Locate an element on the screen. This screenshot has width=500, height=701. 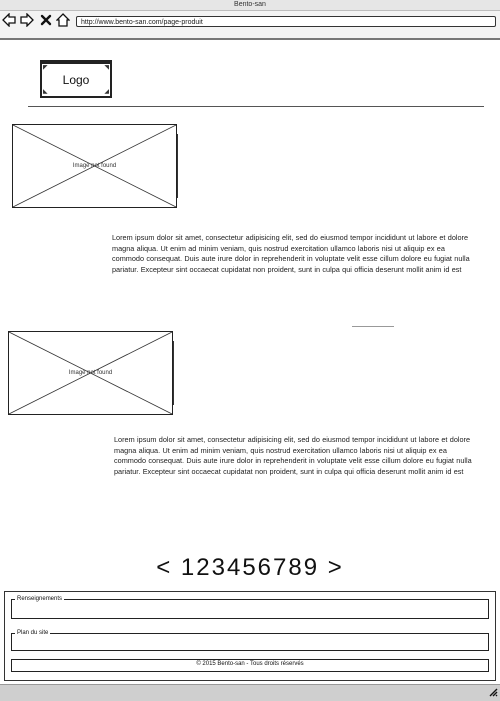
logo-text: Logo is located at coordinates (76, 80).